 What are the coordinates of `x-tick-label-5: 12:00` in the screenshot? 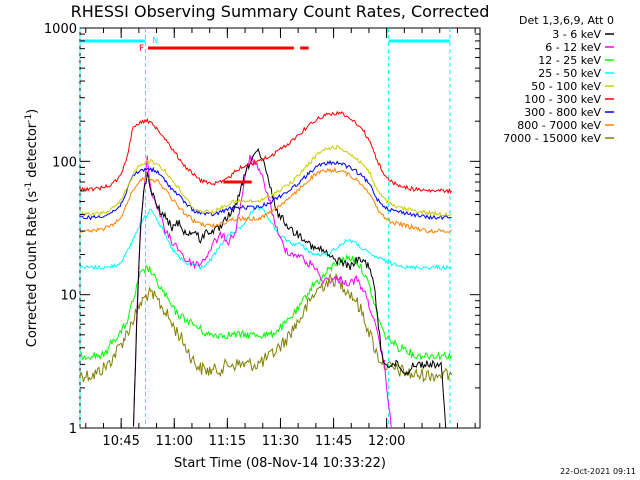 It's located at (386, 441).